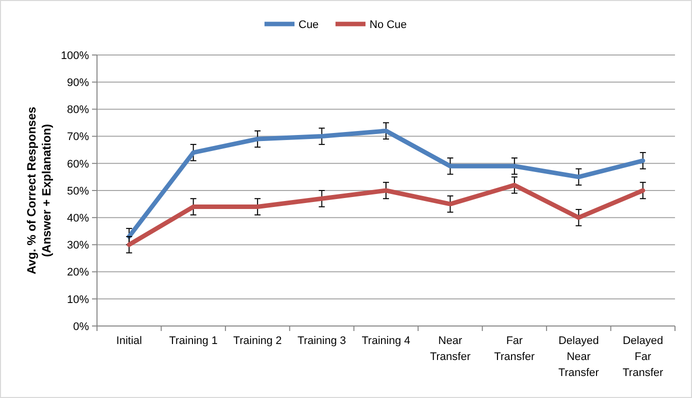 This screenshot has height=398, width=692. I want to click on y-tick-label: 70%, so click(78, 137).